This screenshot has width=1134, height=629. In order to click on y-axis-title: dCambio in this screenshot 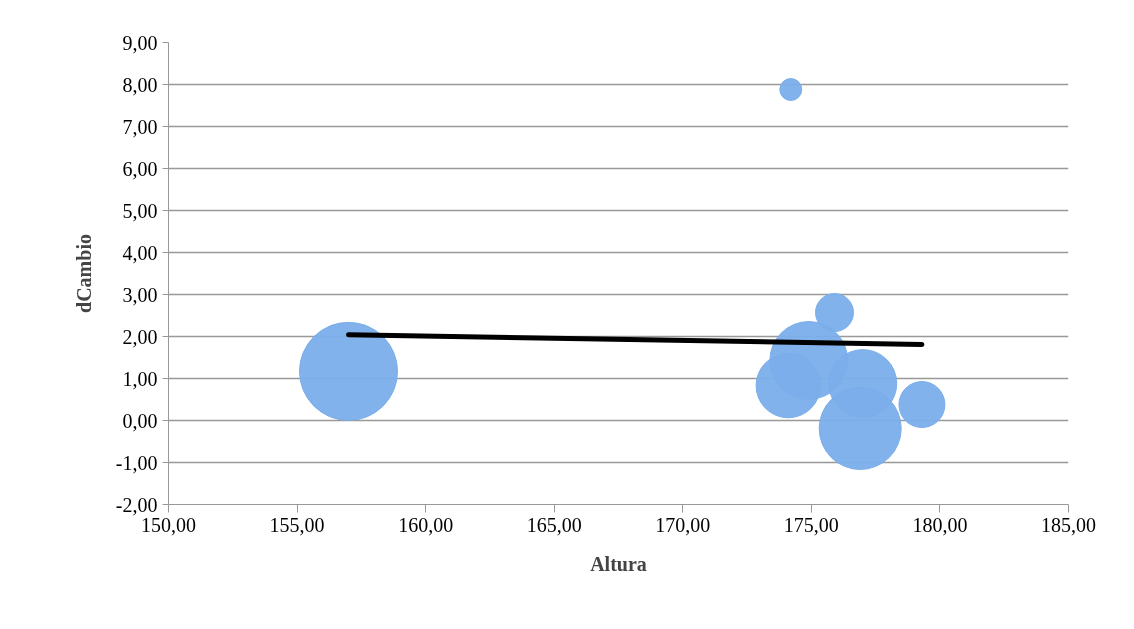, I will do `click(83, 273)`.